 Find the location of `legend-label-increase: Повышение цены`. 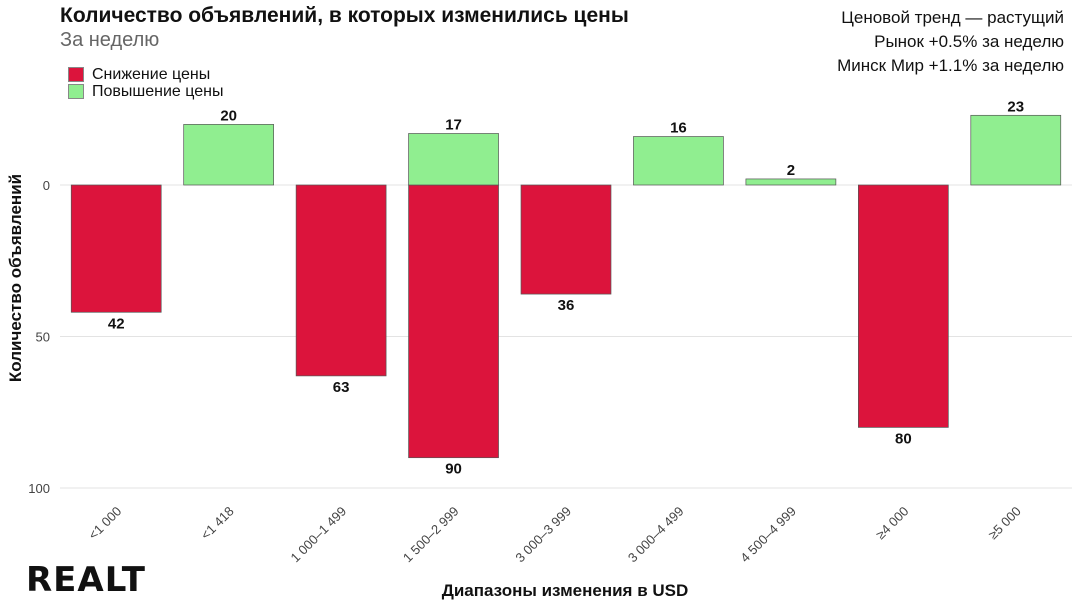

legend-label-increase: Повышение цены is located at coordinates (158, 91).